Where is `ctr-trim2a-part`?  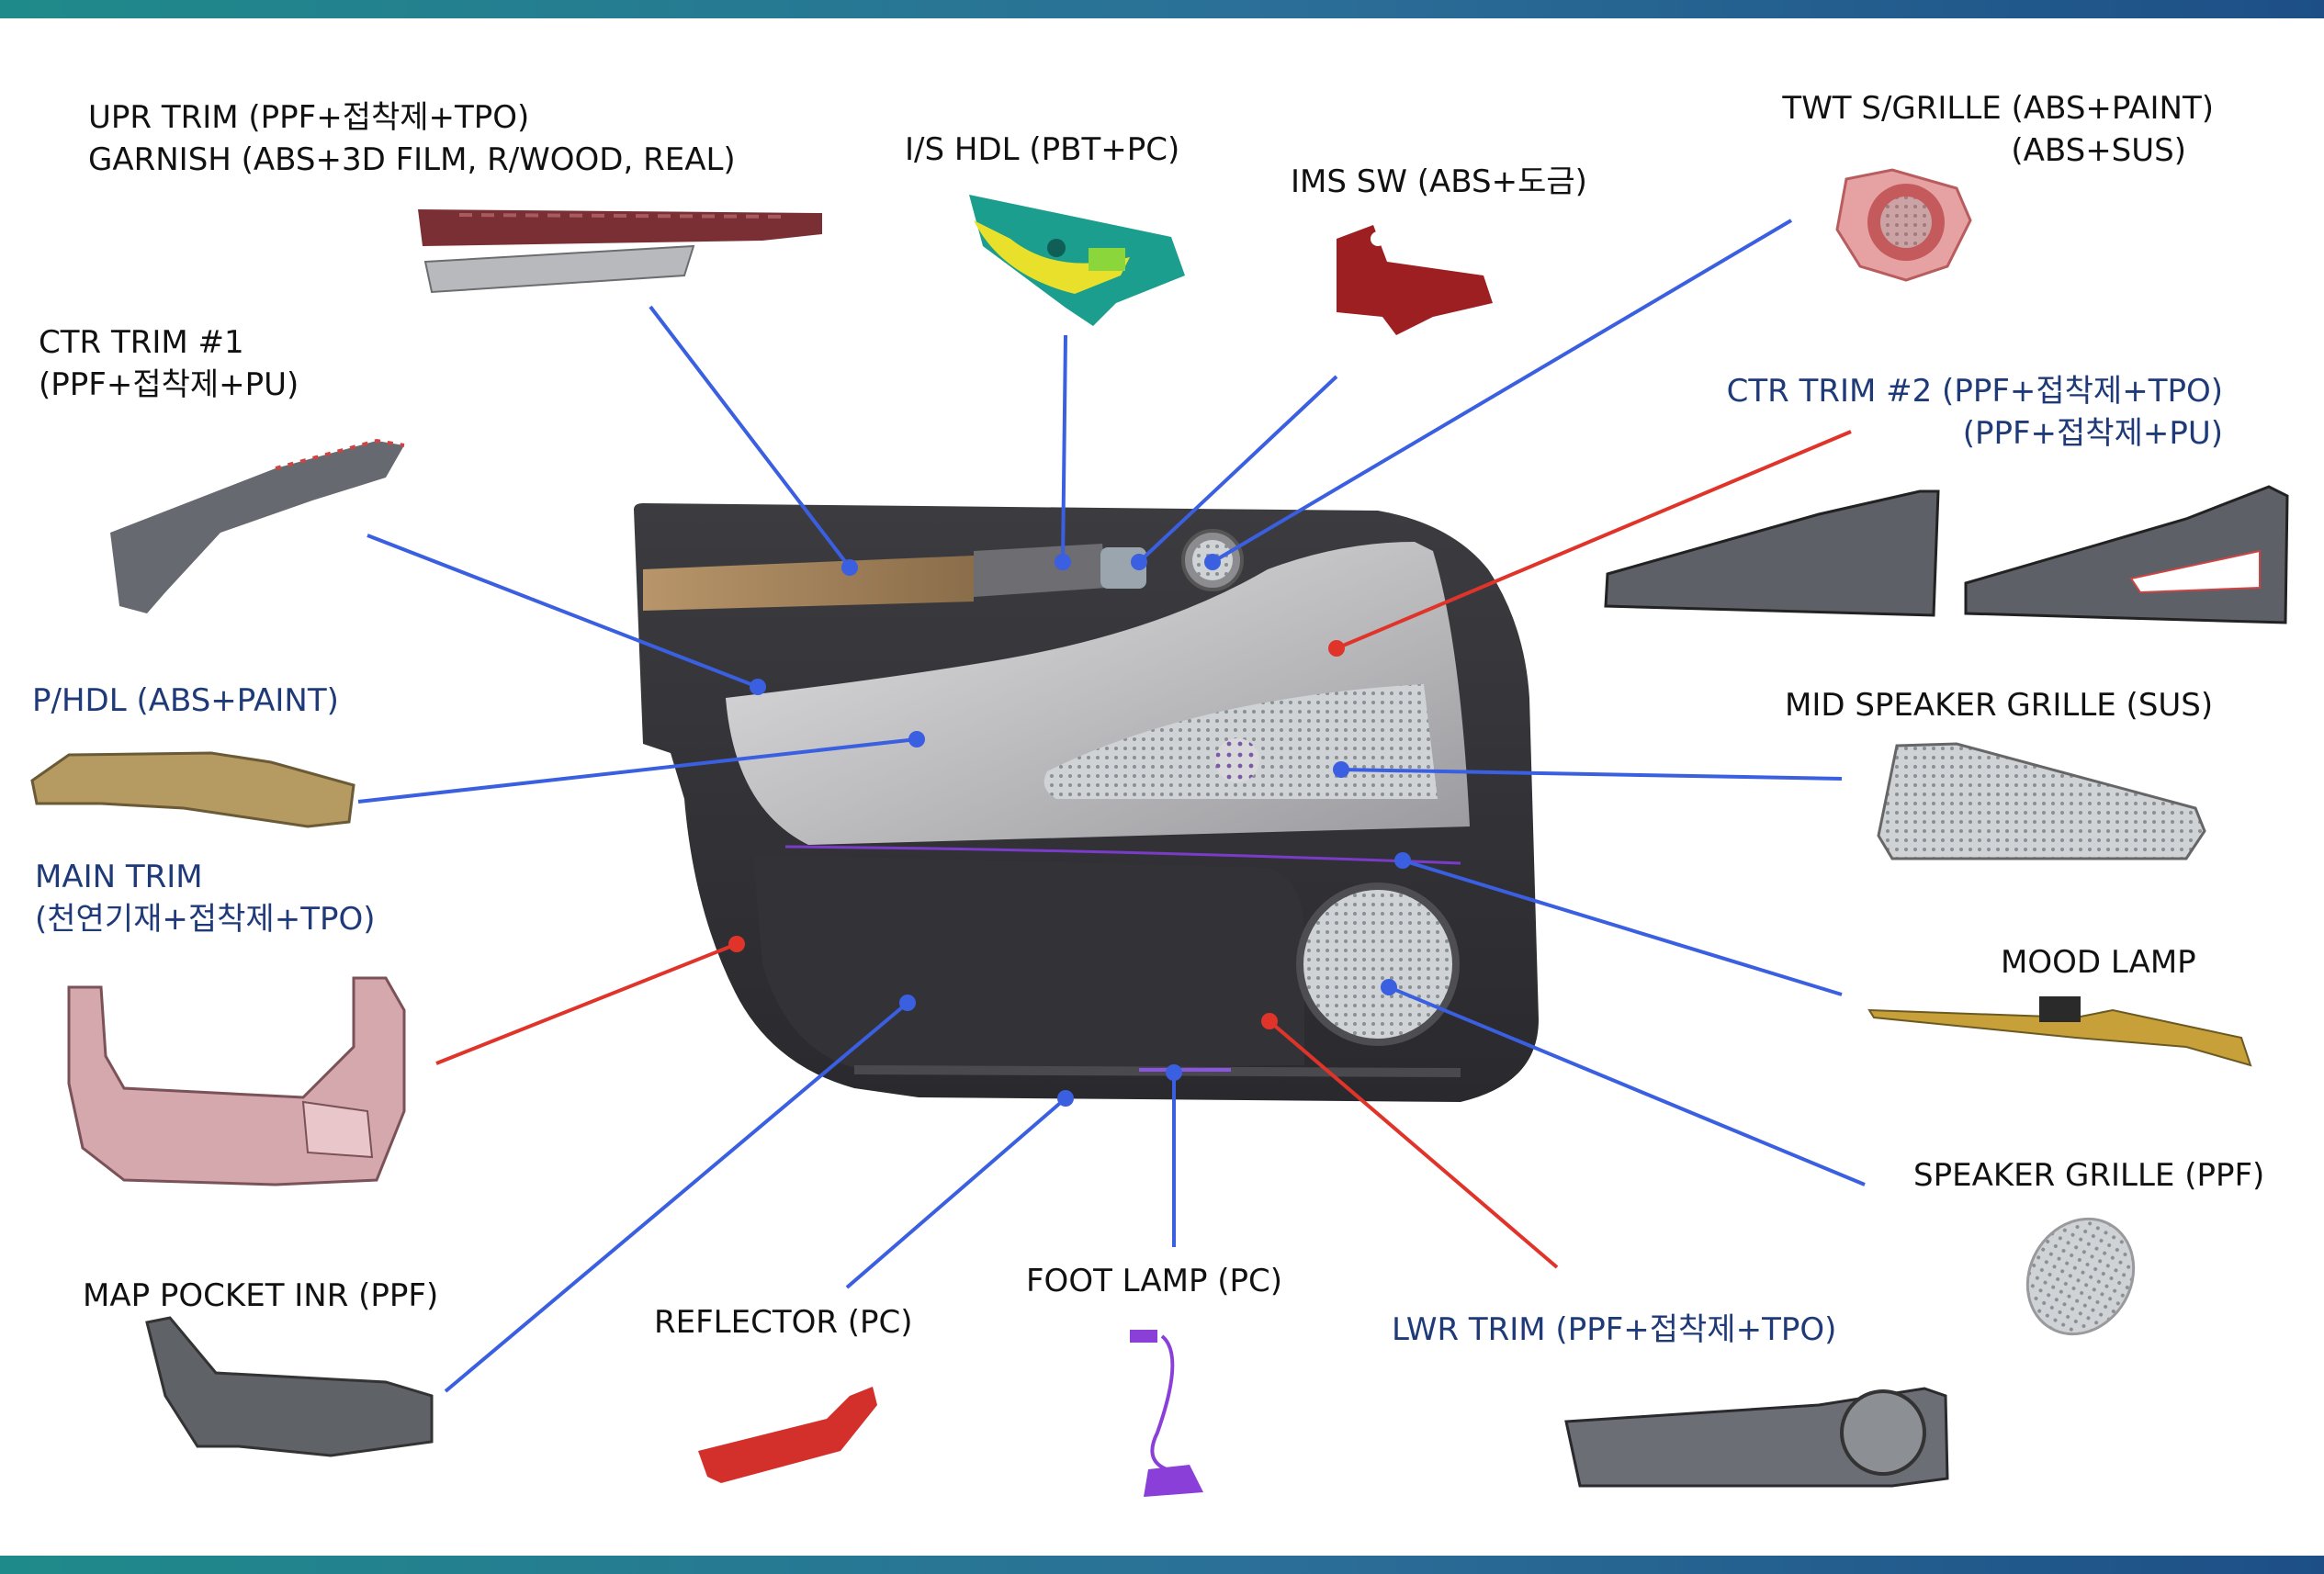 ctr-trim2a-part is located at coordinates (1772, 553).